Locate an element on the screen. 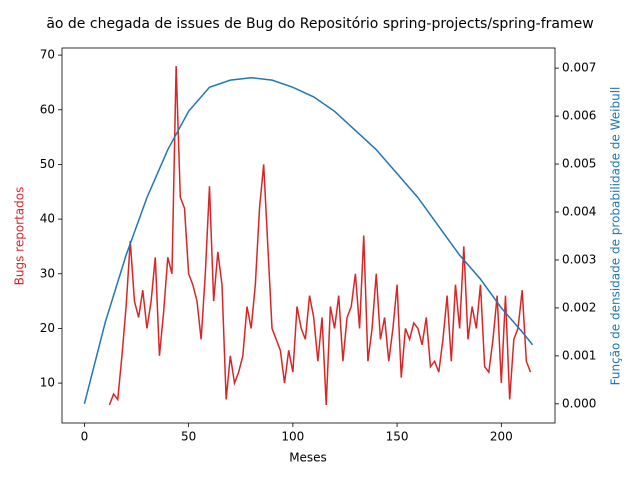  y-tick-label: 70 is located at coordinates (47, 55).